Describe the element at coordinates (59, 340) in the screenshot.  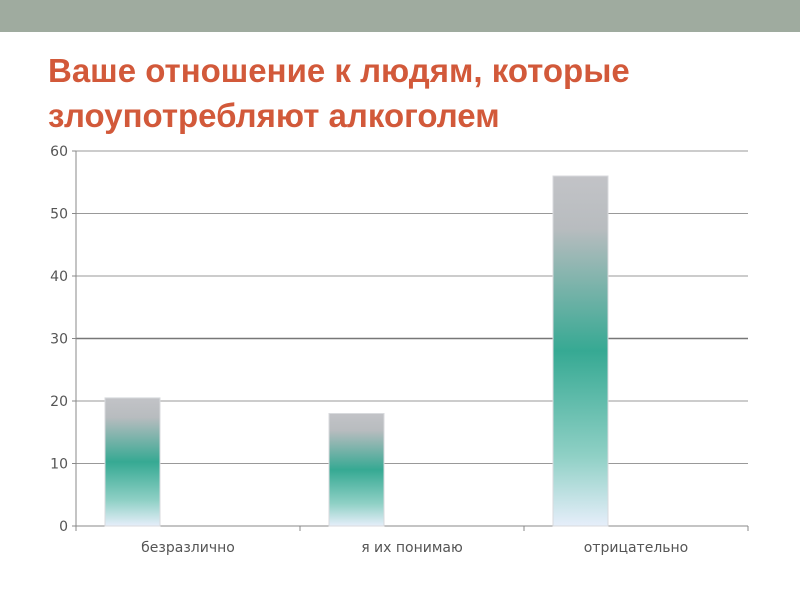
I see `y-tick-label: 30` at that location.